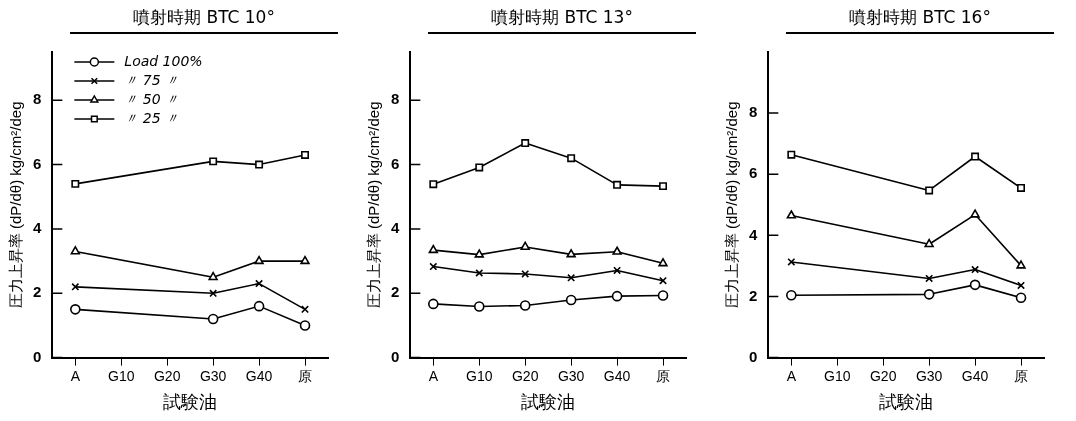 Image resolution: width=1076 pixels, height=421 pixels. Describe the element at coordinates (920, 20) in the screenshot. I see `chart-title: 噴射時期 BTC 16°` at that location.